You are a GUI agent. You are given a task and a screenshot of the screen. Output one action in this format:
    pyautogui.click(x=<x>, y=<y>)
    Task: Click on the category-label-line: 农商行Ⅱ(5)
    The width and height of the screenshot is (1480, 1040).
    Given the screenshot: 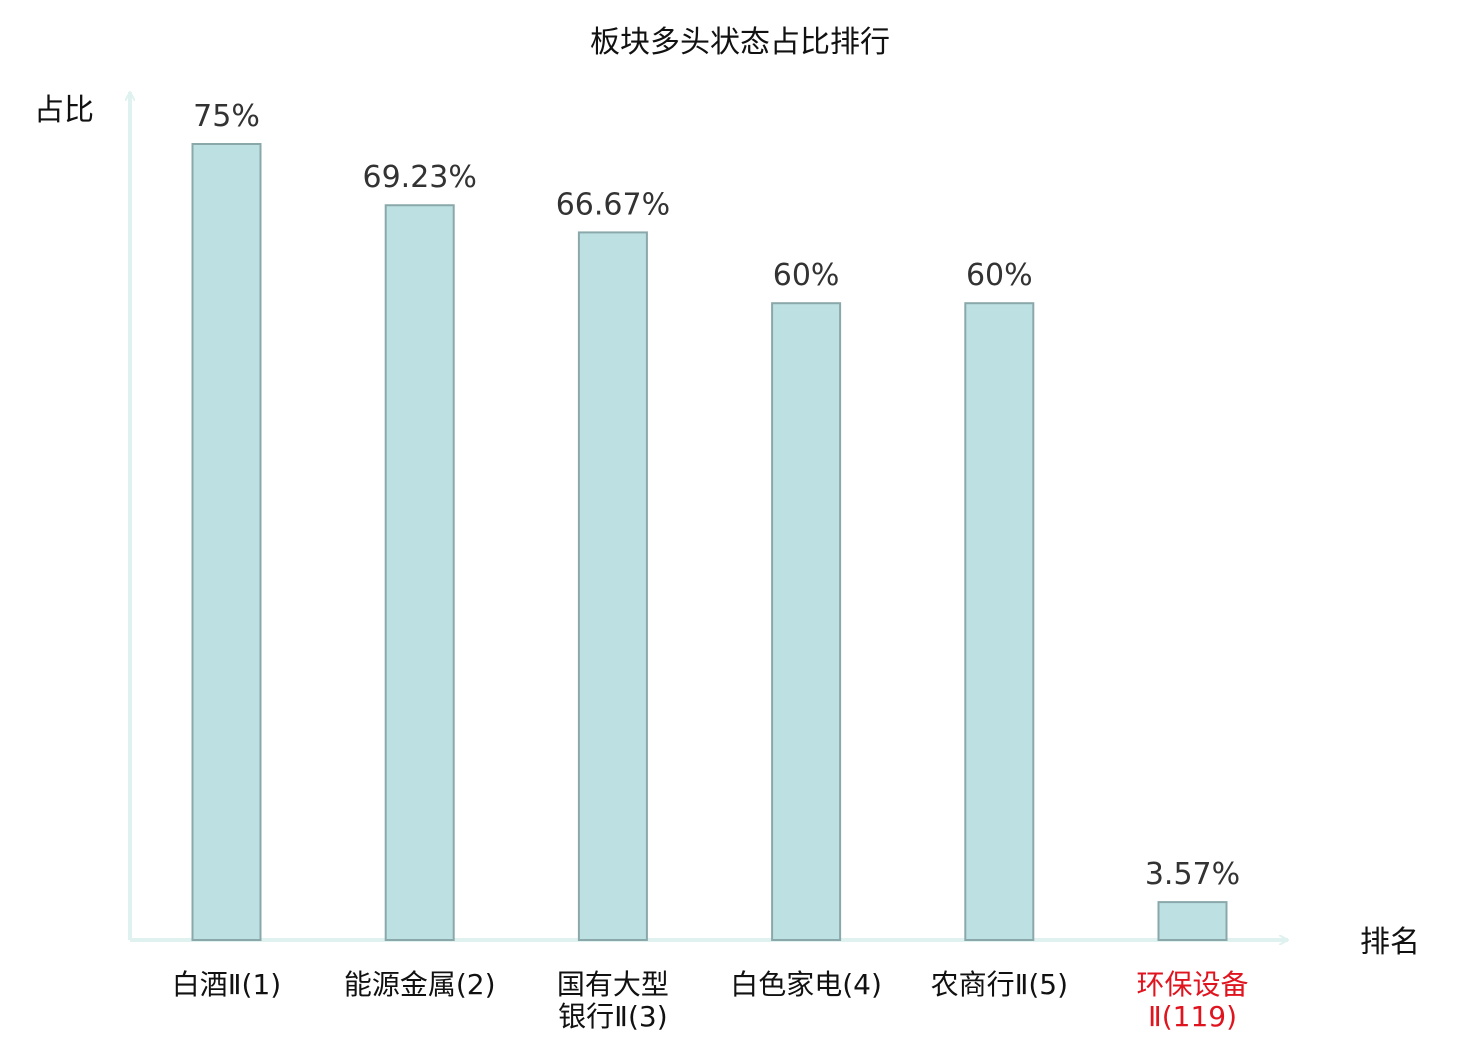 What is the action you would take?
    pyautogui.click(x=999, y=984)
    